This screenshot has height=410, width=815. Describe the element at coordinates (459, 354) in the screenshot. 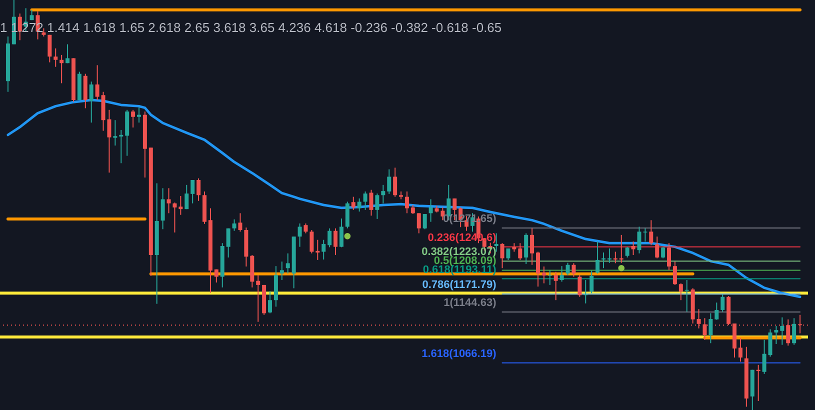

I see `series-label: 1.618(1066.19)` at that location.